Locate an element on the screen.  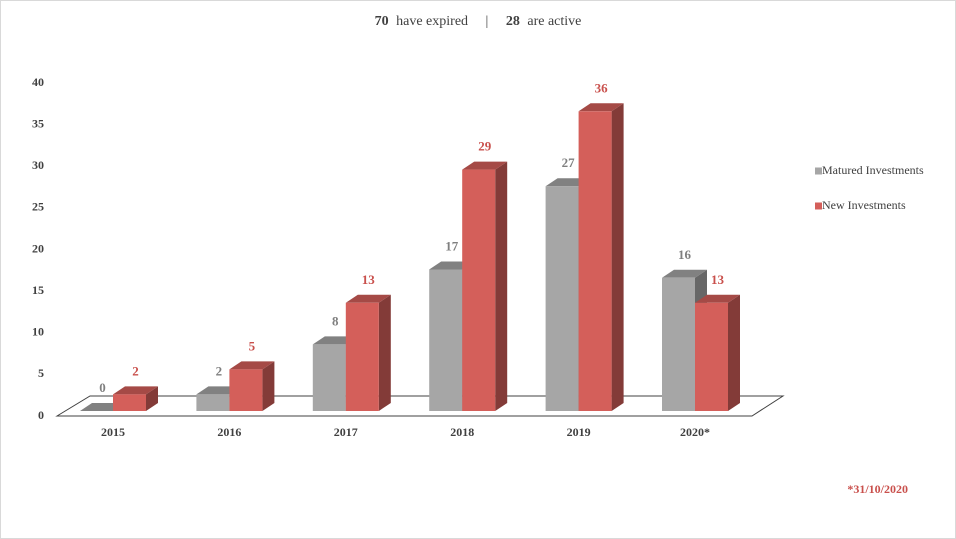
value-label: 16 is located at coordinates (685, 254).